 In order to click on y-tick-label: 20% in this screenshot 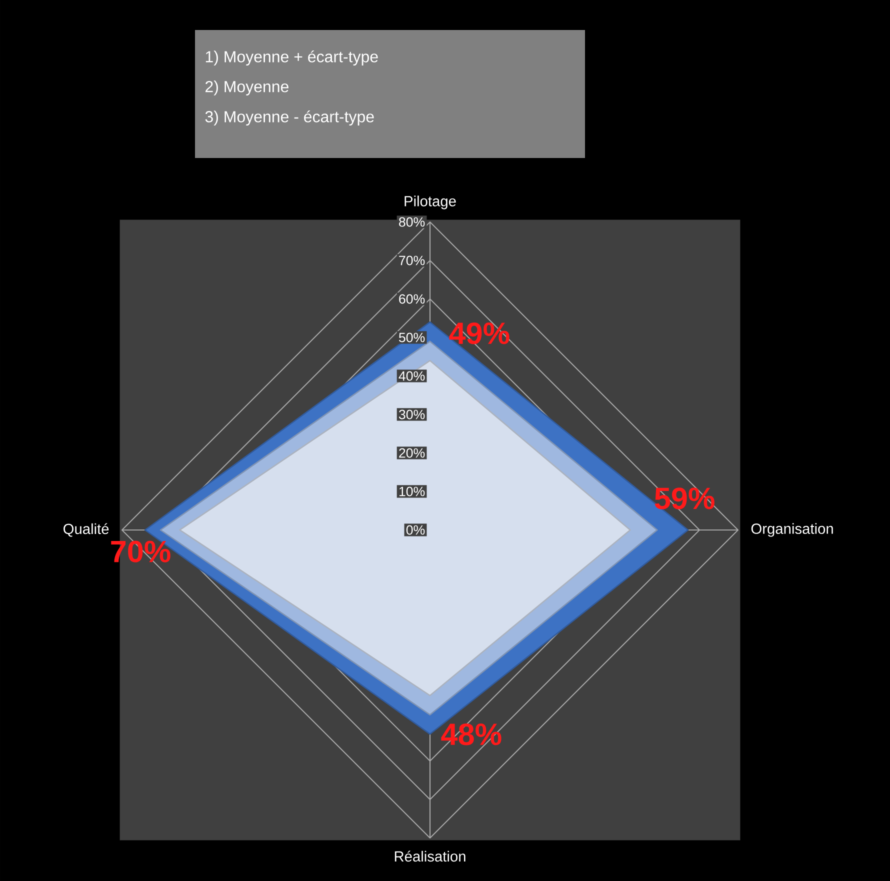, I will do `click(412, 453)`.